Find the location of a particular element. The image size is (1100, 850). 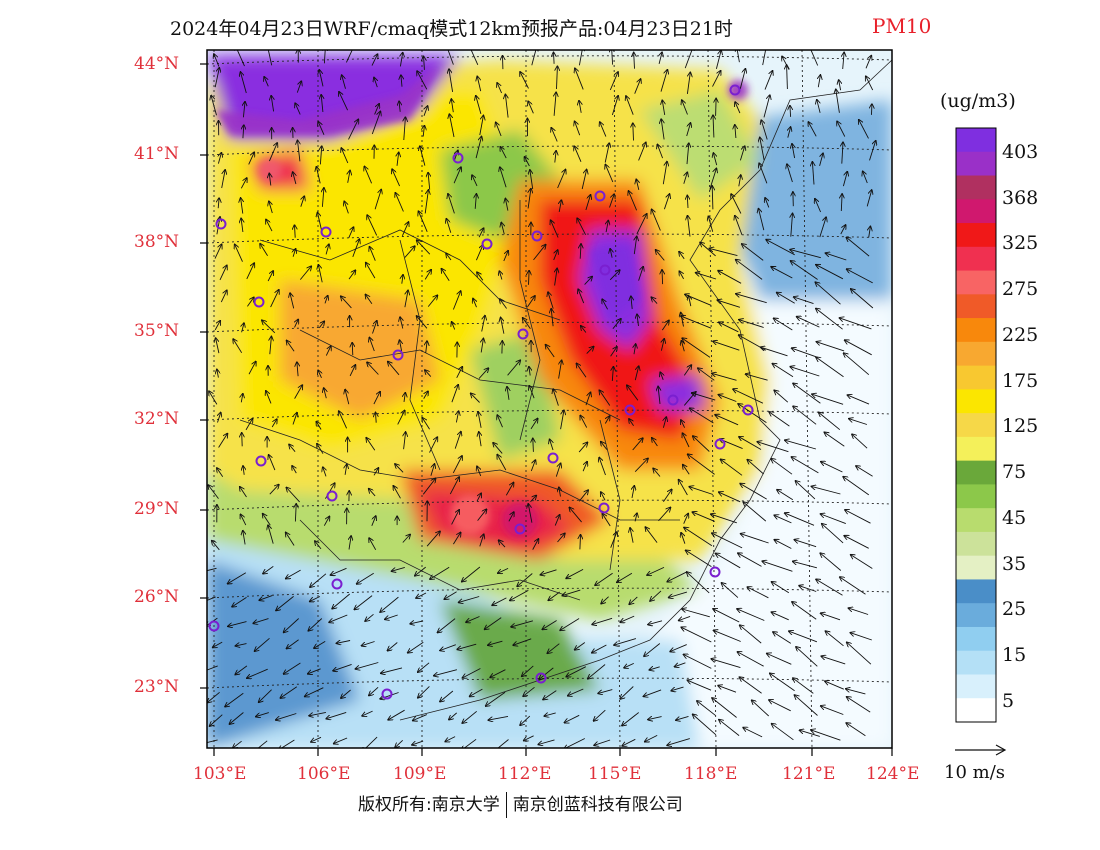

colorbar-tick-label: 45 is located at coordinates (1014, 518).